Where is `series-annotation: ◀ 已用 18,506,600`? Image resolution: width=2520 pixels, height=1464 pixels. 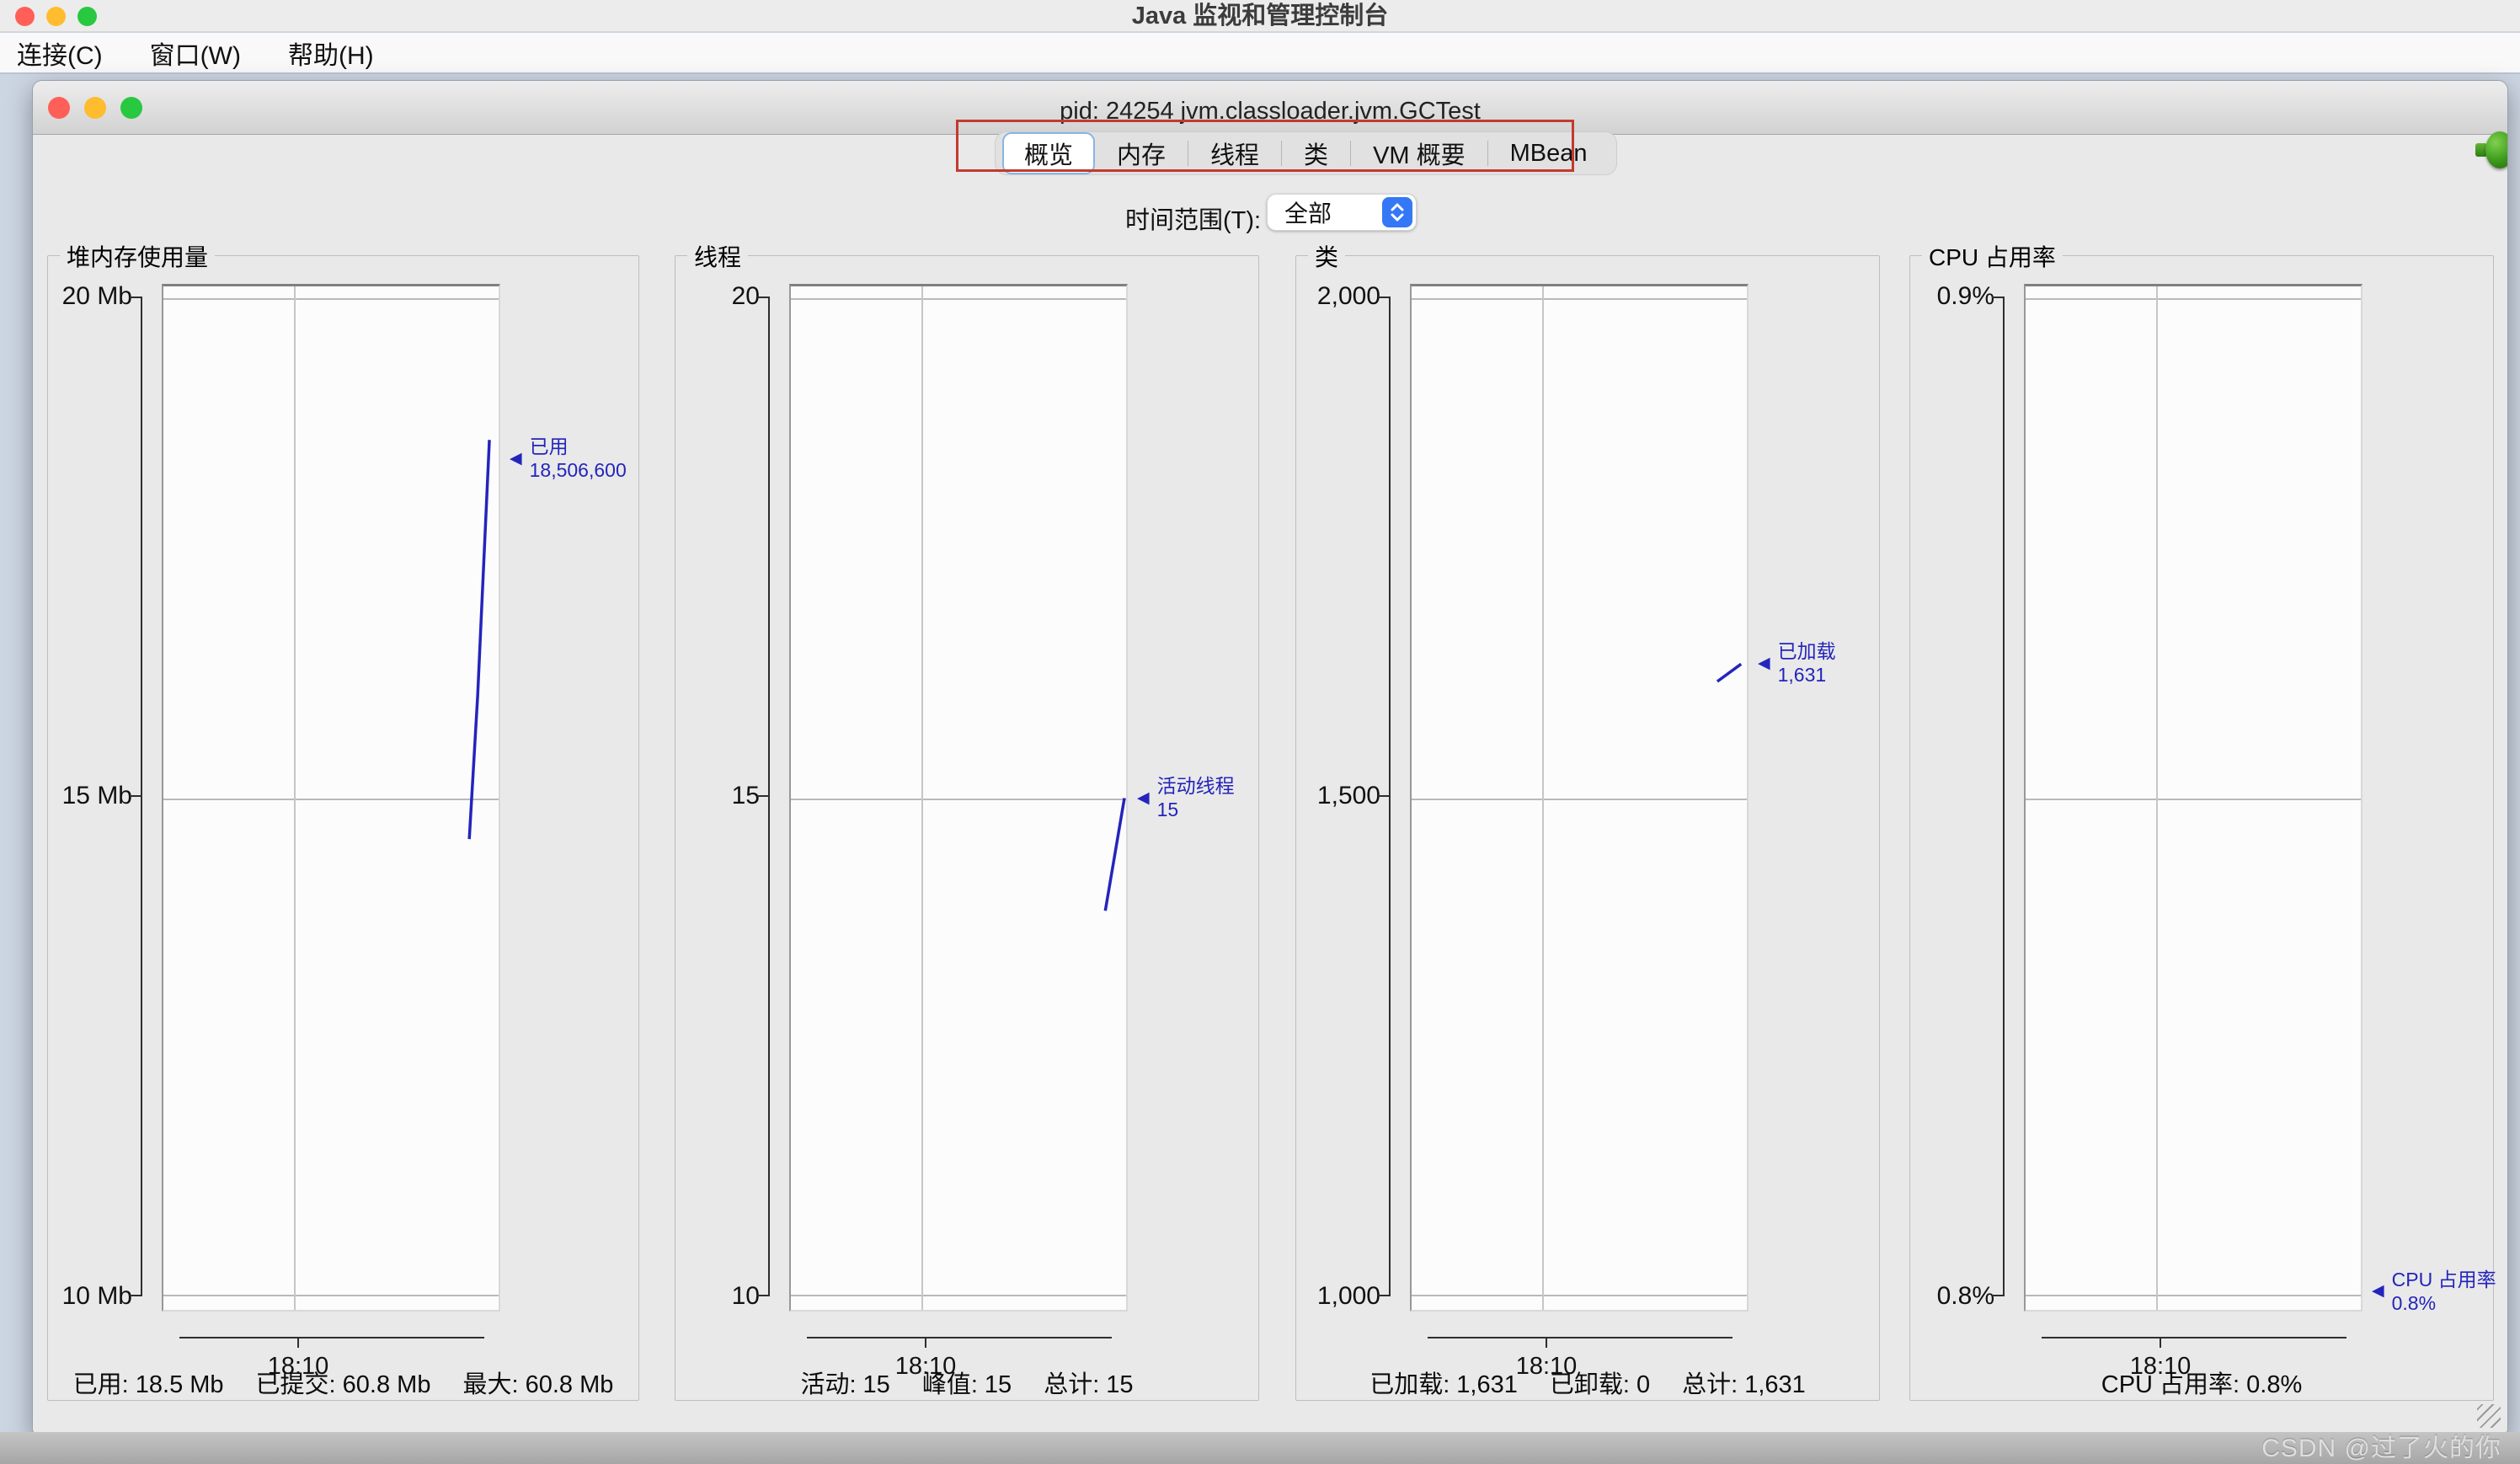
series-annotation: ◀ 已用 18,506,600 is located at coordinates (569, 459).